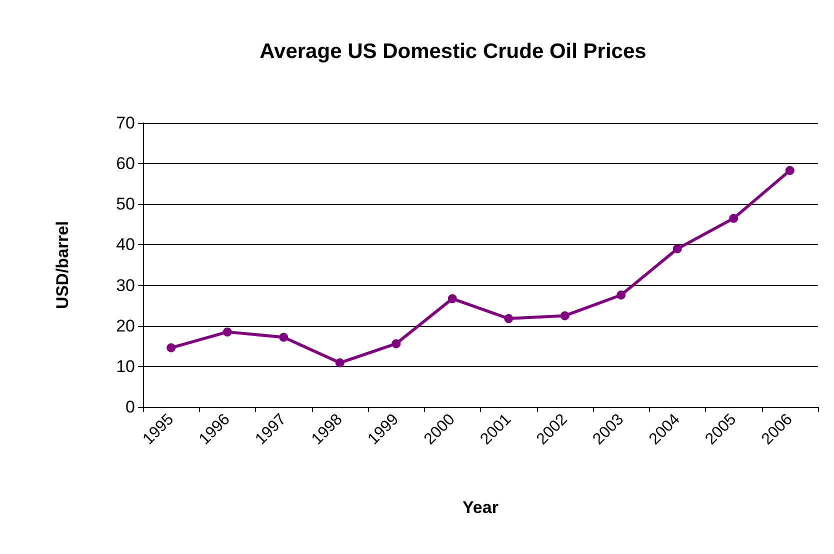  Describe the element at coordinates (125, 123) in the screenshot. I see `y-tick-label: 70` at that location.